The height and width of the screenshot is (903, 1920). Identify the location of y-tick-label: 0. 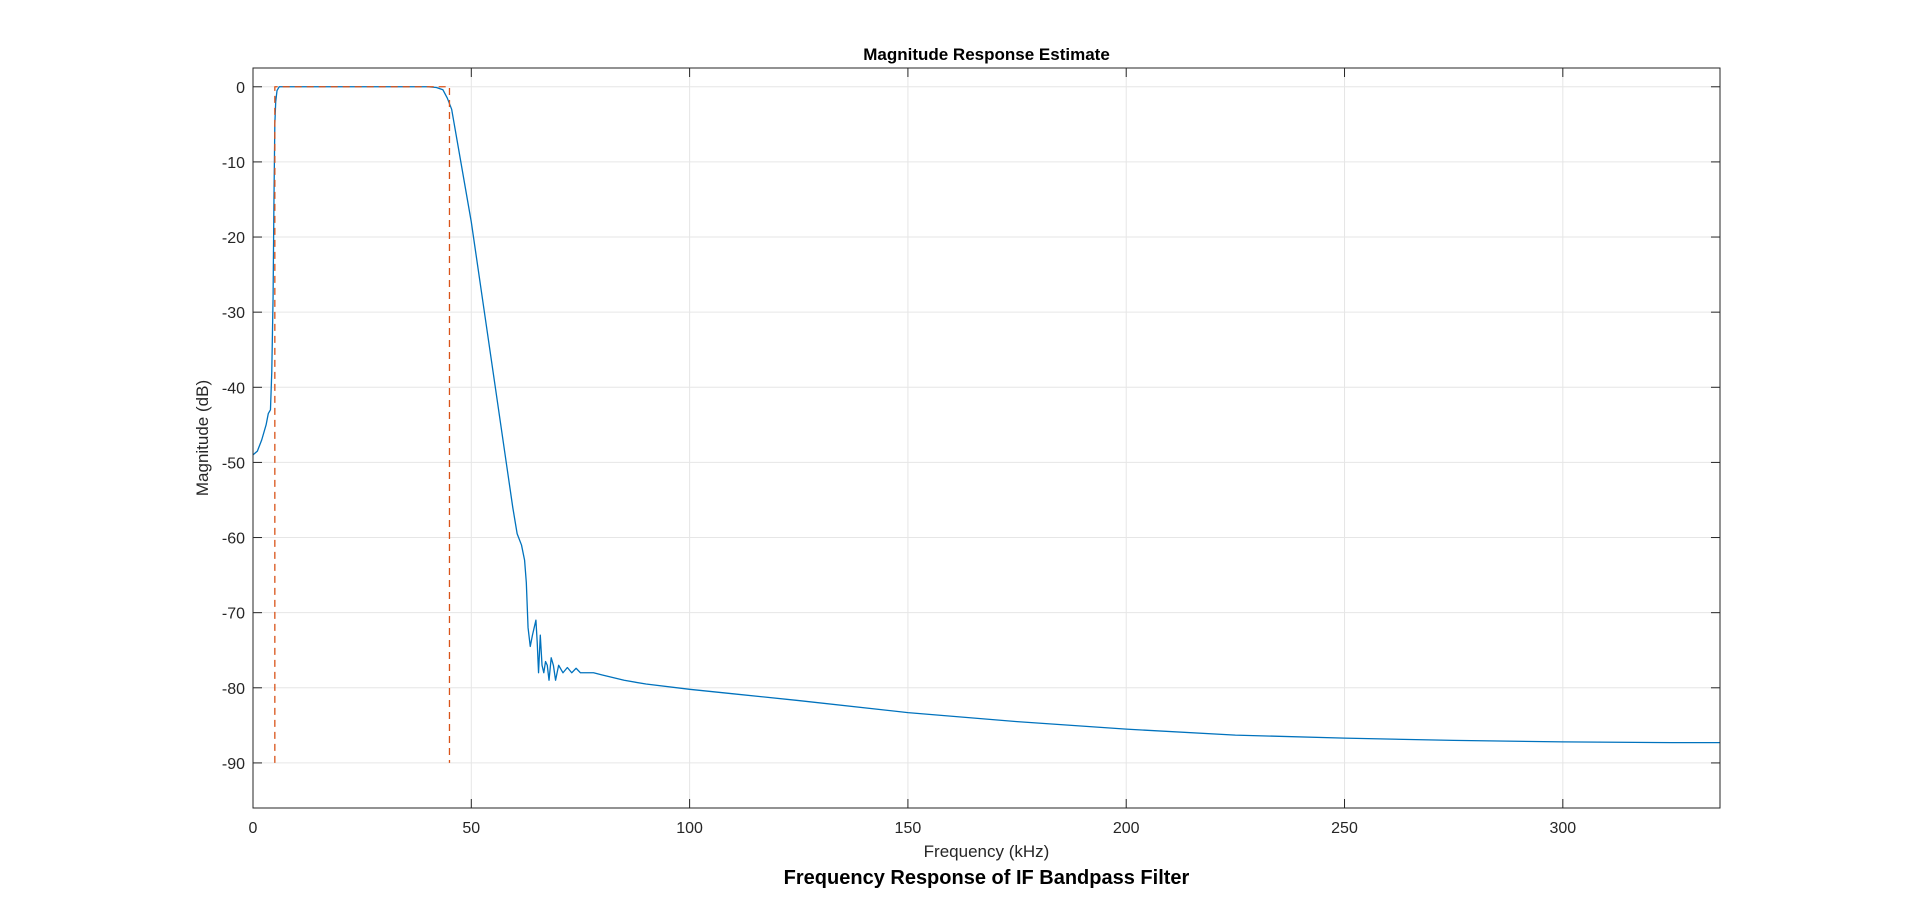
(240, 88).